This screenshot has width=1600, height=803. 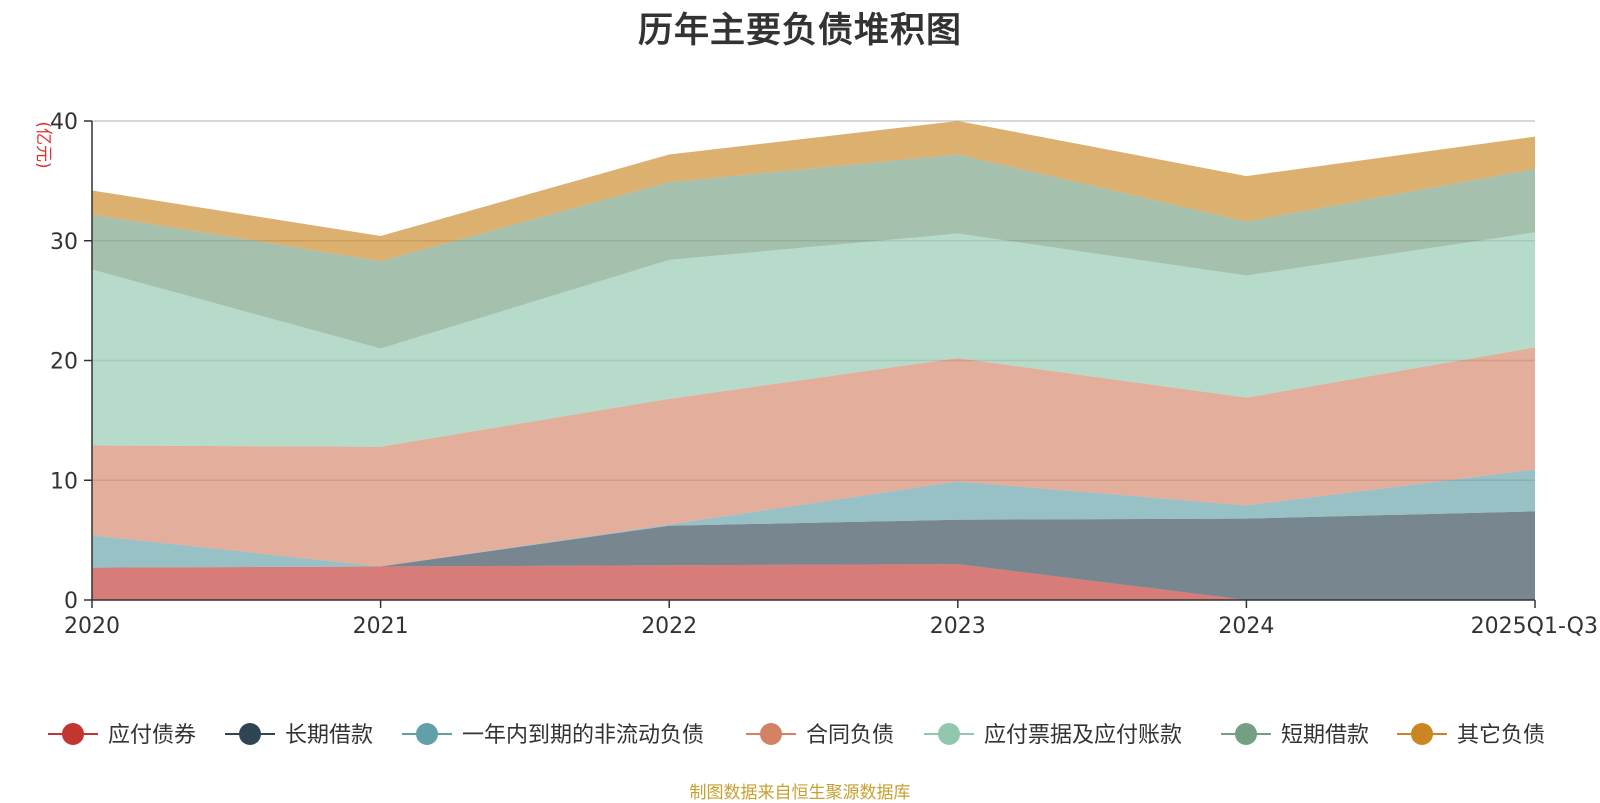 What do you see at coordinates (64, 481) in the screenshot?
I see `y-tick-label: 10` at bounding box center [64, 481].